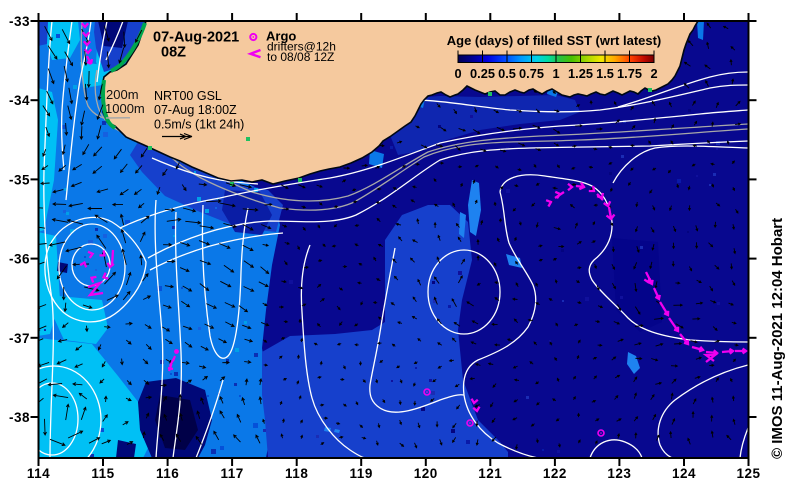 Image resolution: width=790 pixels, height=492 pixels. What do you see at coordinates (653, 73) in the screenshot?
I see `svg-text: 2` at bounding box center [653, 73].